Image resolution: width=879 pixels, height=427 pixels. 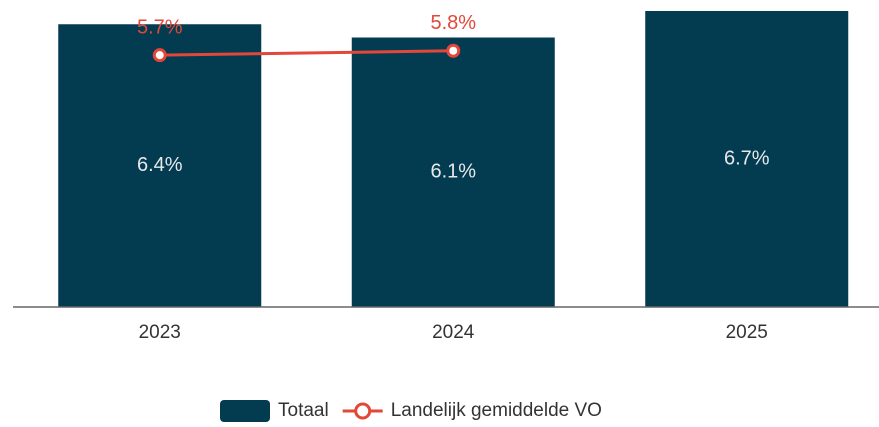 What do you see at coordinates (306, 53) in the screenshot?
I see `line` at bounding box center [306, 53].